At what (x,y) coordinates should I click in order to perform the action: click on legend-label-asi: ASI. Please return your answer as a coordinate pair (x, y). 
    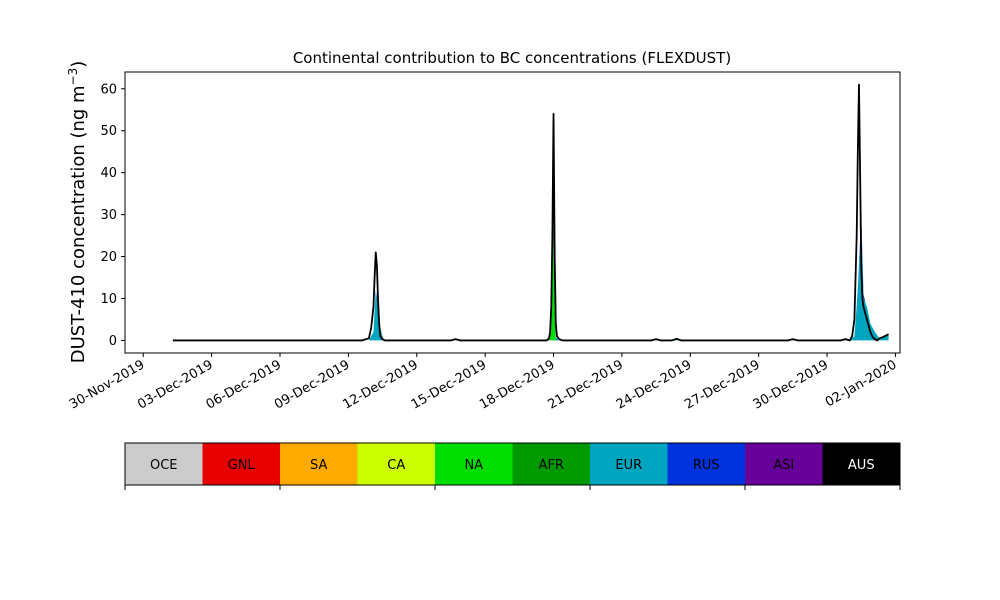
    Looking at the image, I should click on (783, 465).